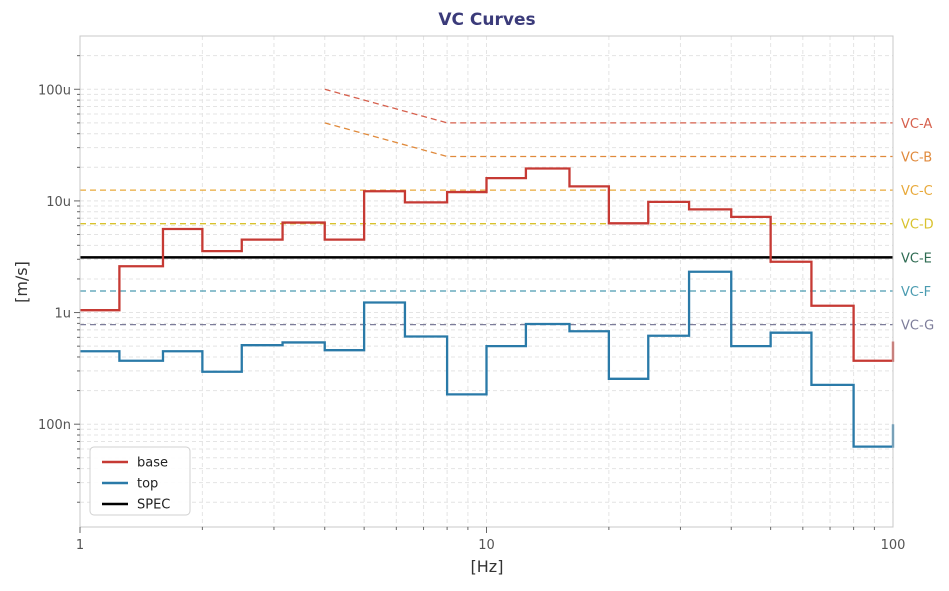 This screenshot has height=591, width=949. What do you see at coordinates (153, 505) in the screenshot?
I see `legend-label-spec: SPEC` at bounding box center [153, 505].